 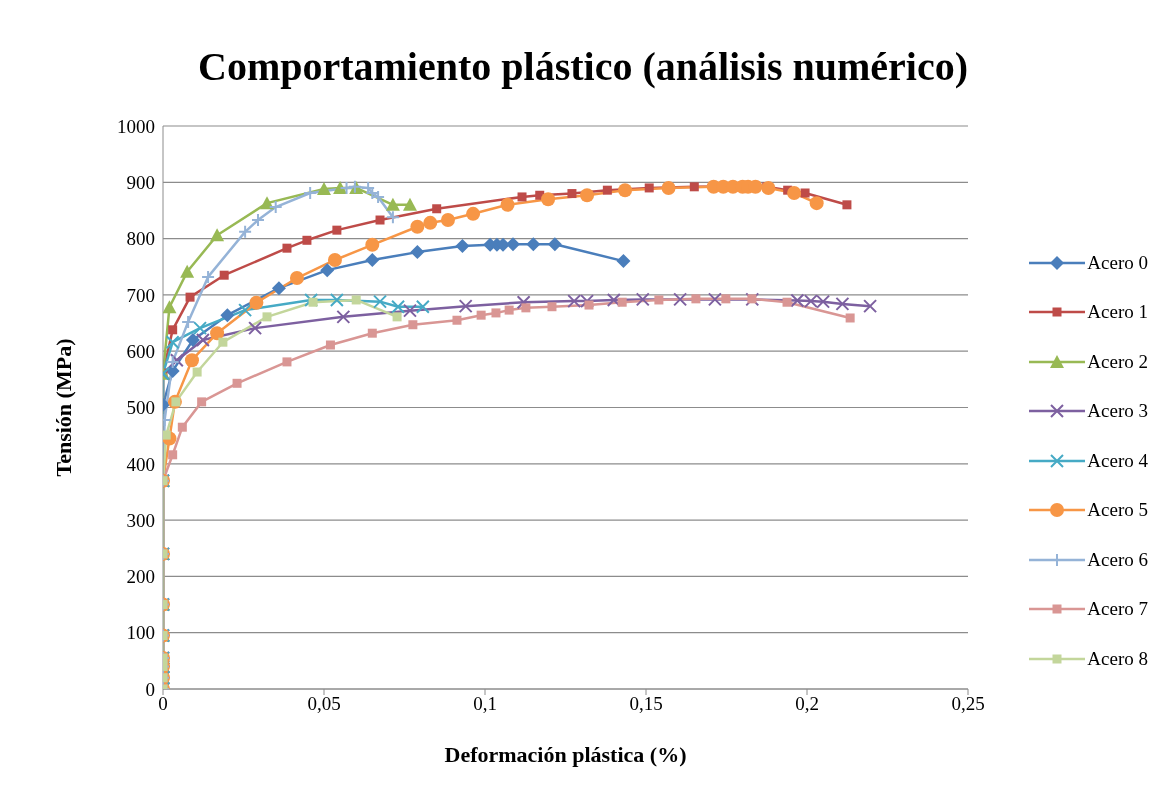 What do you see at coordinates (140, 183) in the screenshot?
I see `y-tick-label: 900` at bounding box center [140, 183].